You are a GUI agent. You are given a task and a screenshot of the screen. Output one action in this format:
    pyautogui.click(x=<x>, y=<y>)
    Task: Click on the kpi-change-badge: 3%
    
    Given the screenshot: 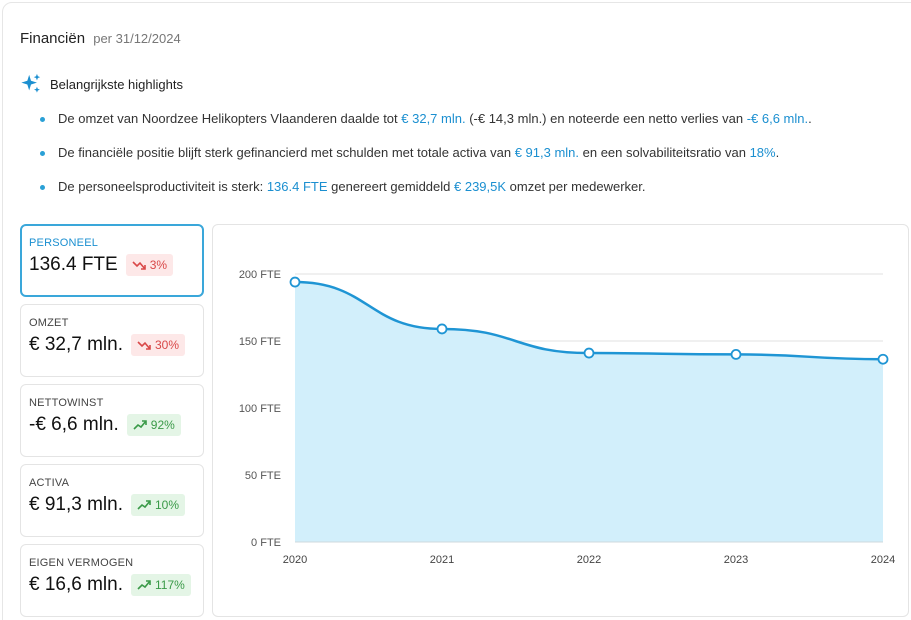 What is the action you would take?
    pyautogui.click(x=149, y=265)
    